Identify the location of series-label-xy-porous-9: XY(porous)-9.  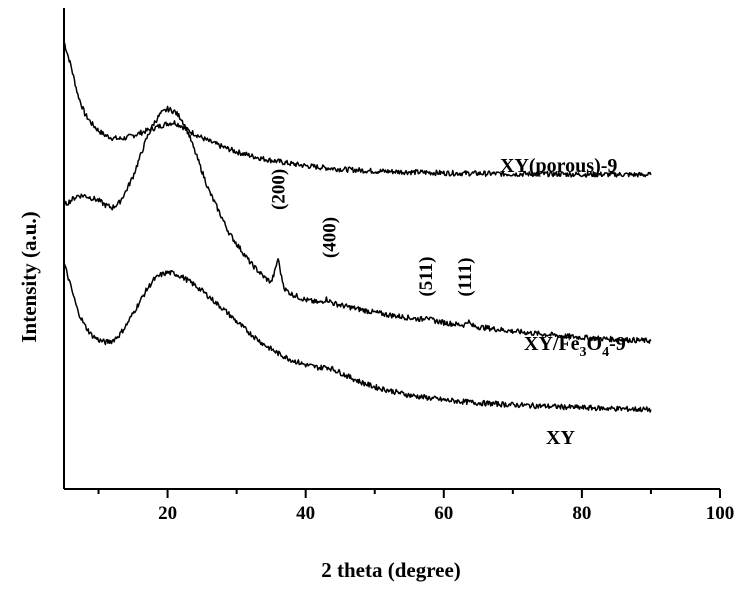
(558, 166).